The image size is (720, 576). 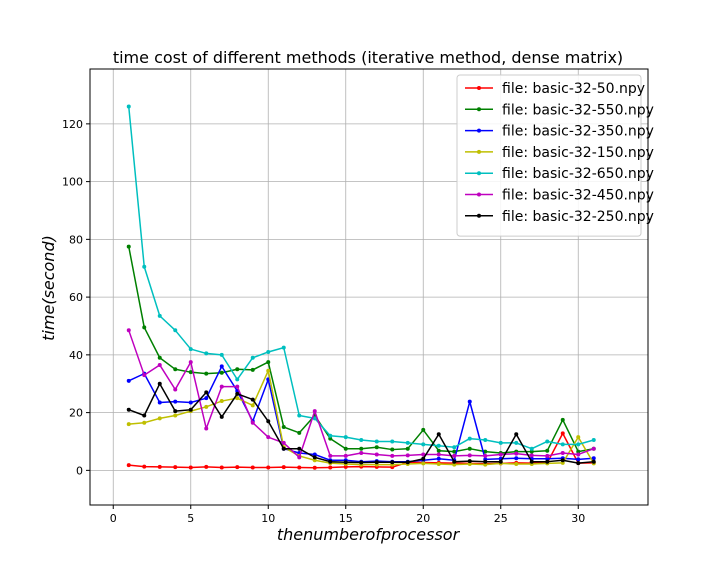 I want to click on legend-label: file: basic-32-550.npy, so click(x=578, y=110).